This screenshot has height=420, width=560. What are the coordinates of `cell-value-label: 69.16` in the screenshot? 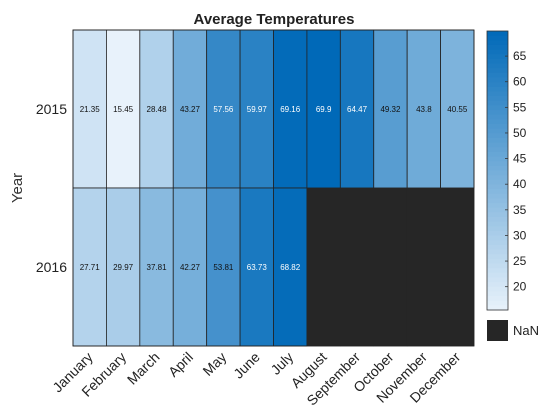 It's located at (290, 109).